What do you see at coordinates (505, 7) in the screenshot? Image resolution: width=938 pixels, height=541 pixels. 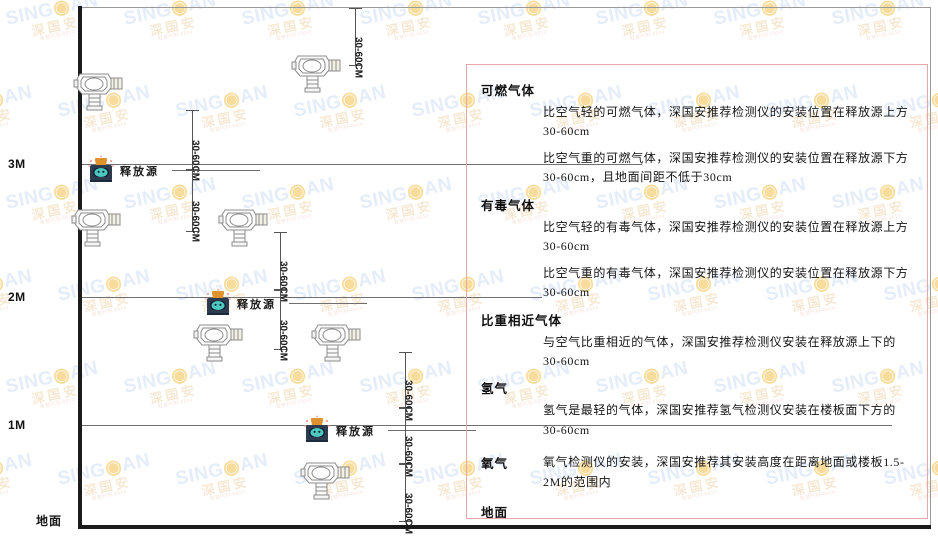 I see `frame-top-edge` at bounding box center [505, 7].